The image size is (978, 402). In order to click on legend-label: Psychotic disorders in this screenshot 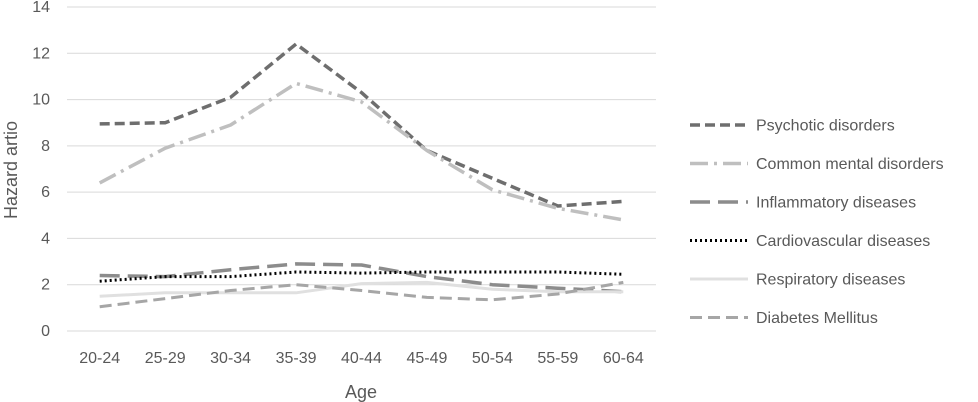, I will do `click(825, 126)`.